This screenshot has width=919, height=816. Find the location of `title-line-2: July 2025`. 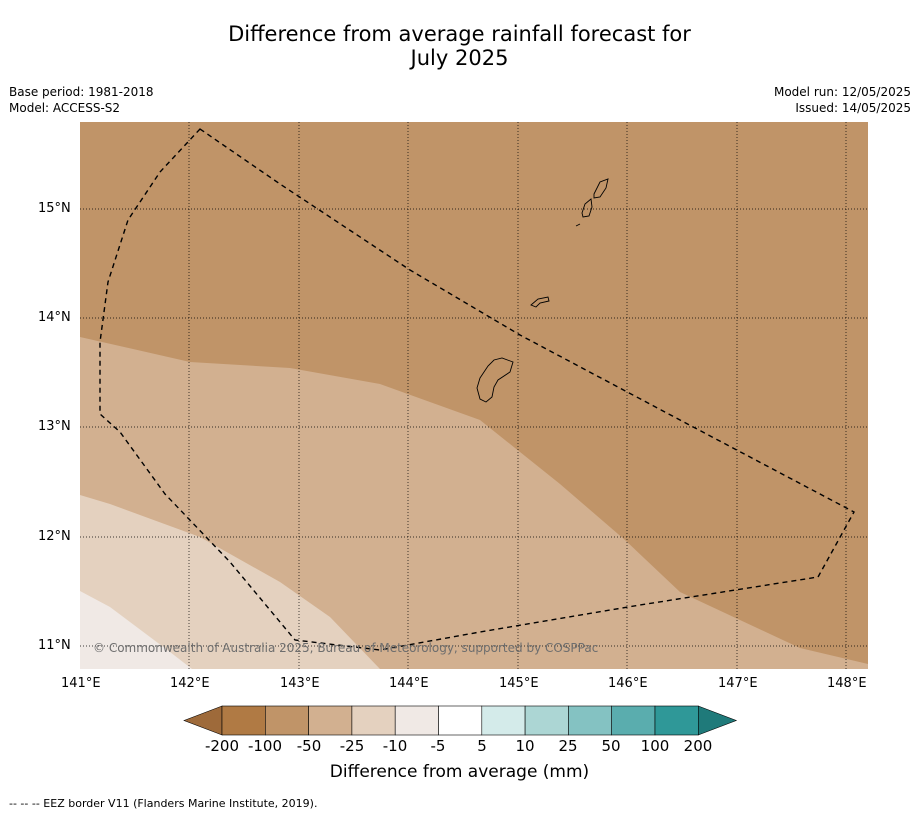

title-line-2: July 2025 is located at coordinates (459, 58).